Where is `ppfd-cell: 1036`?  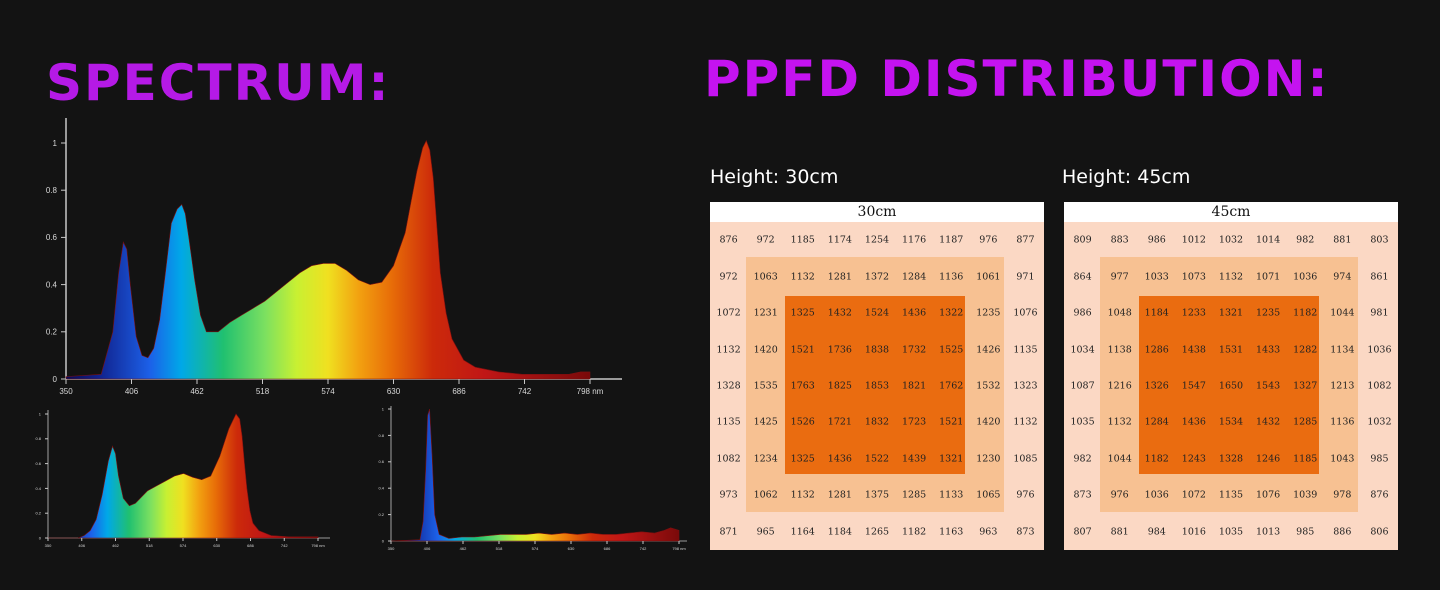
ppfd-cell: 1036 is located at coordinates (1156, 495).